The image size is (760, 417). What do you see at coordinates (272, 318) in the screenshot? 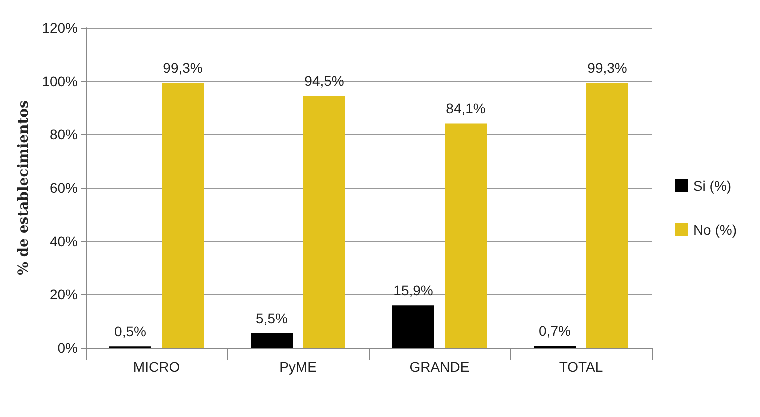
I see `data-label: 5,5%` at bounding box center [272, 318].